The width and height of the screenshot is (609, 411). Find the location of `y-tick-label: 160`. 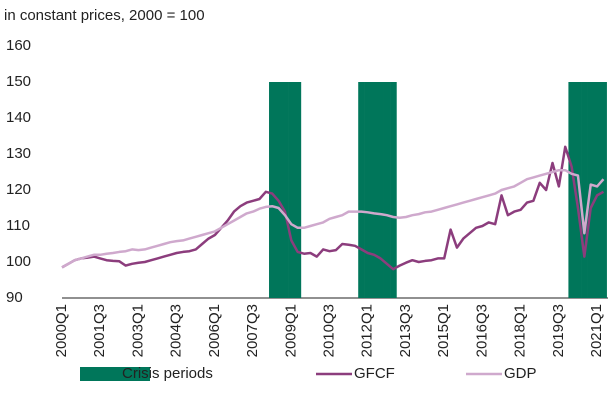

y-tick-label: 160 is located at coordinates (18, 45).